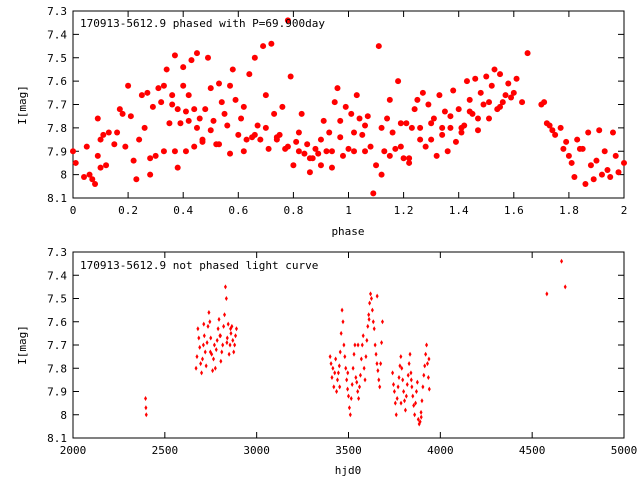  Describe the element at coordinates (57, 345) in the screenshot. I see `unphased-y-tick-label: 7.7` at that location.